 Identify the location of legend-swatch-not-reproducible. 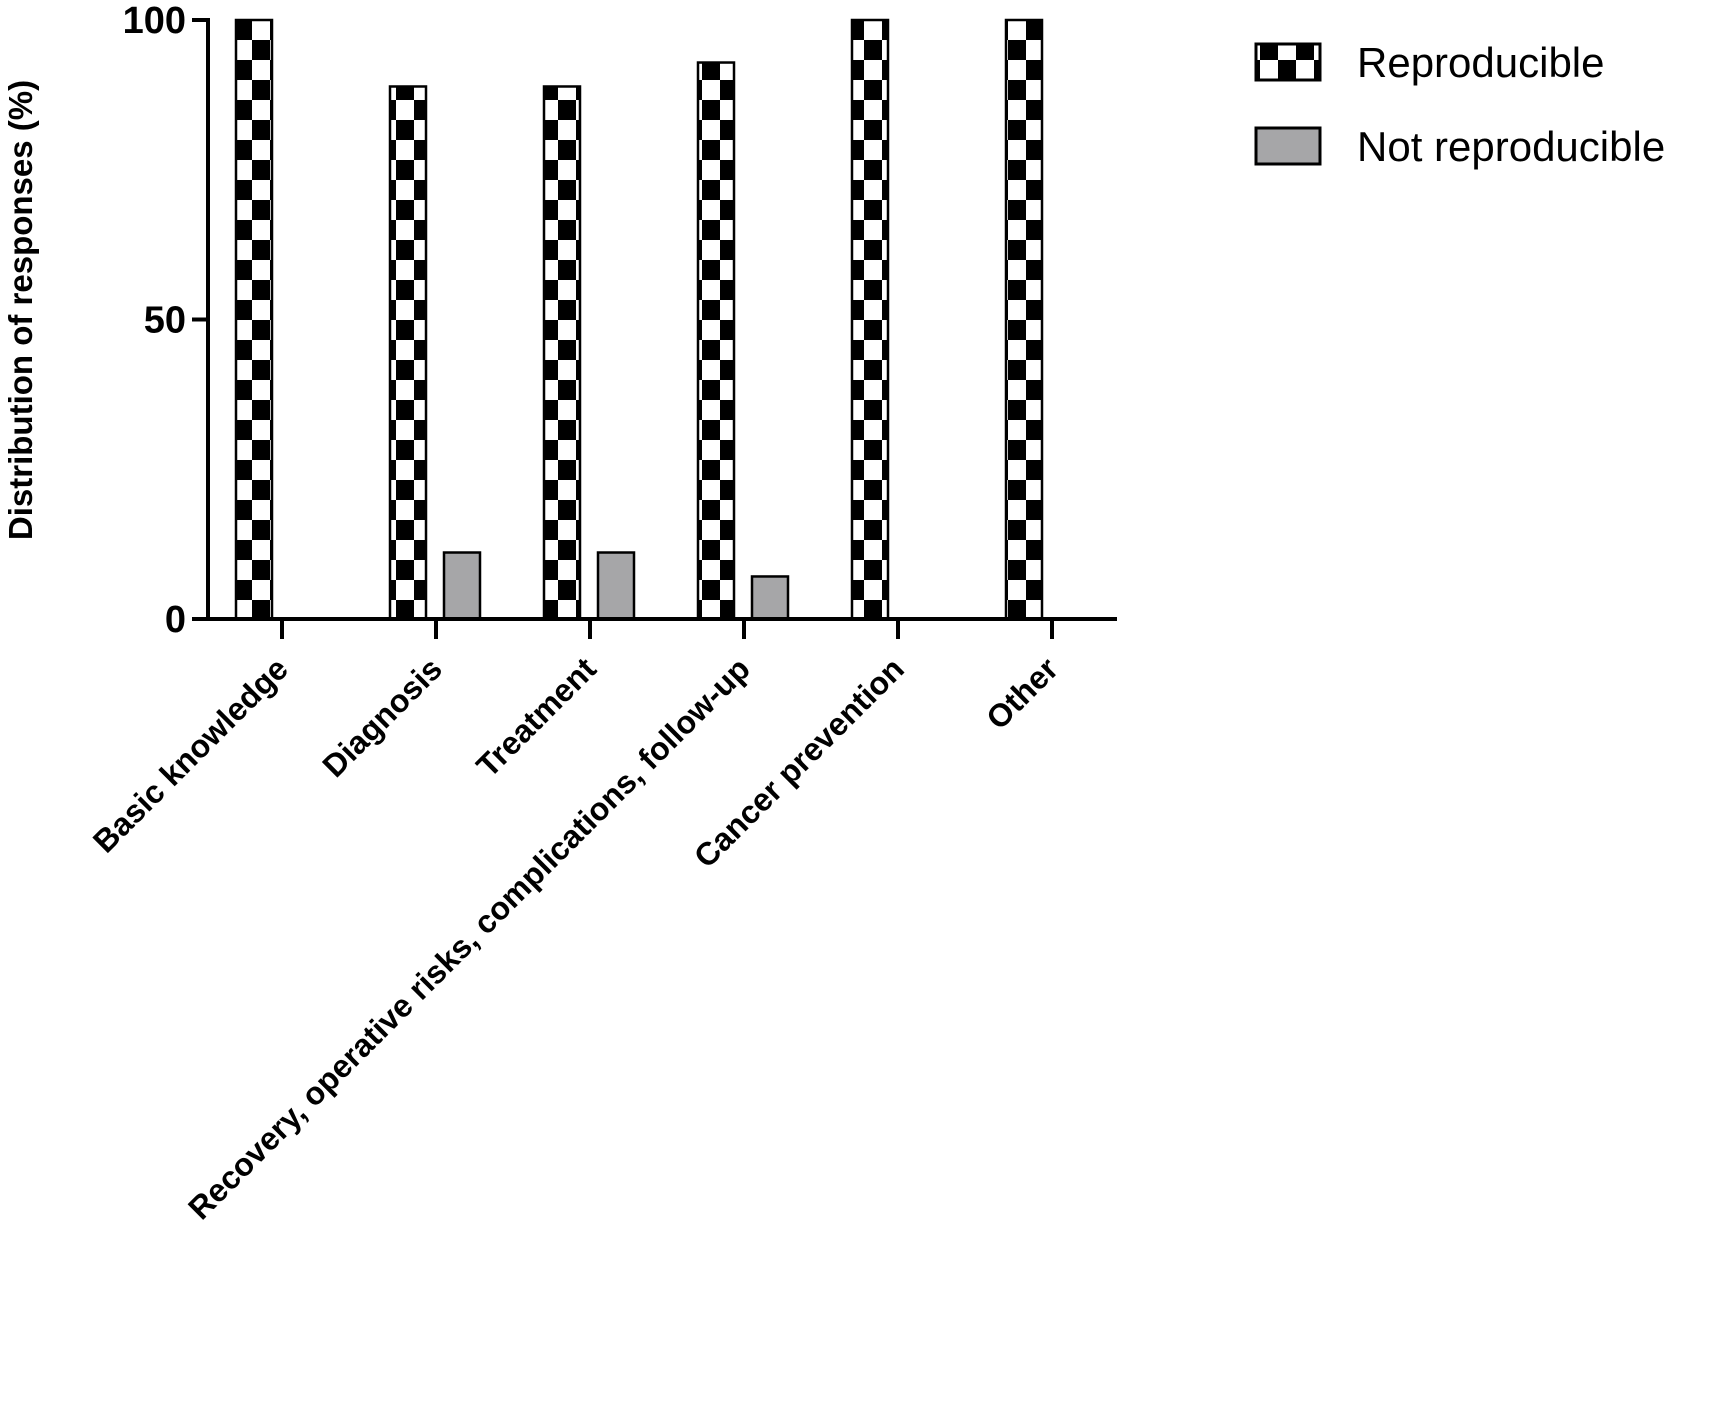
(1288, 146).